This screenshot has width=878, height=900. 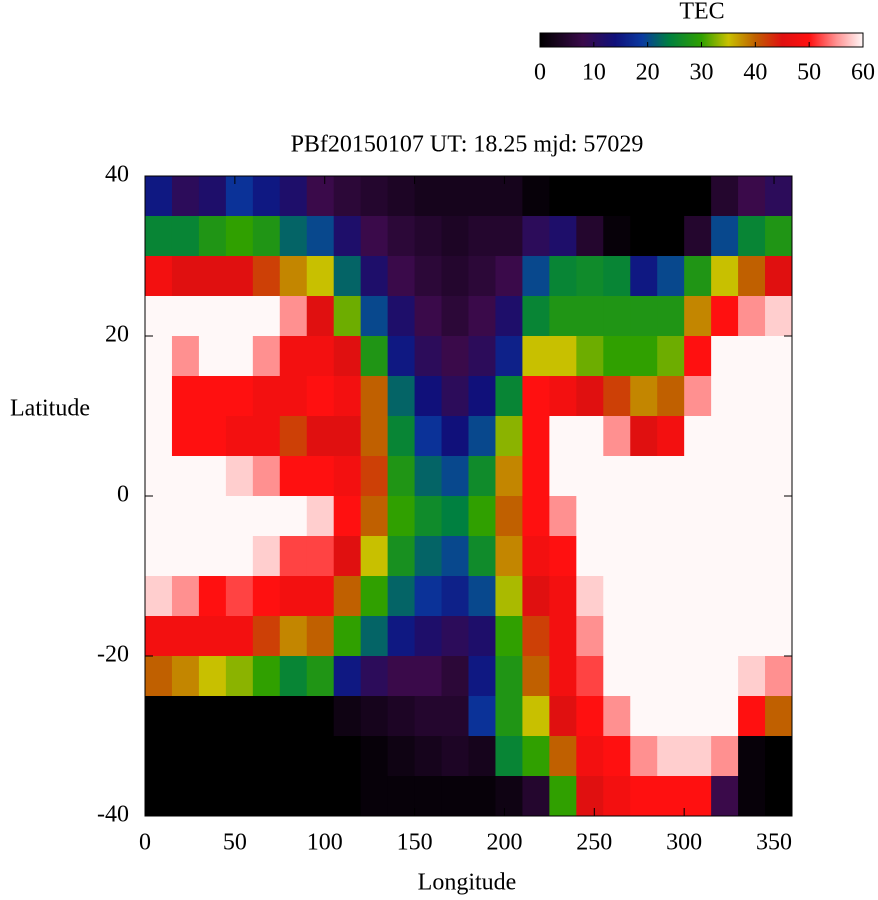 What do you see at coordinates (594, 843) in the screenshot?
I see `x-tick-label: 250` at bounding box center [594, 843].